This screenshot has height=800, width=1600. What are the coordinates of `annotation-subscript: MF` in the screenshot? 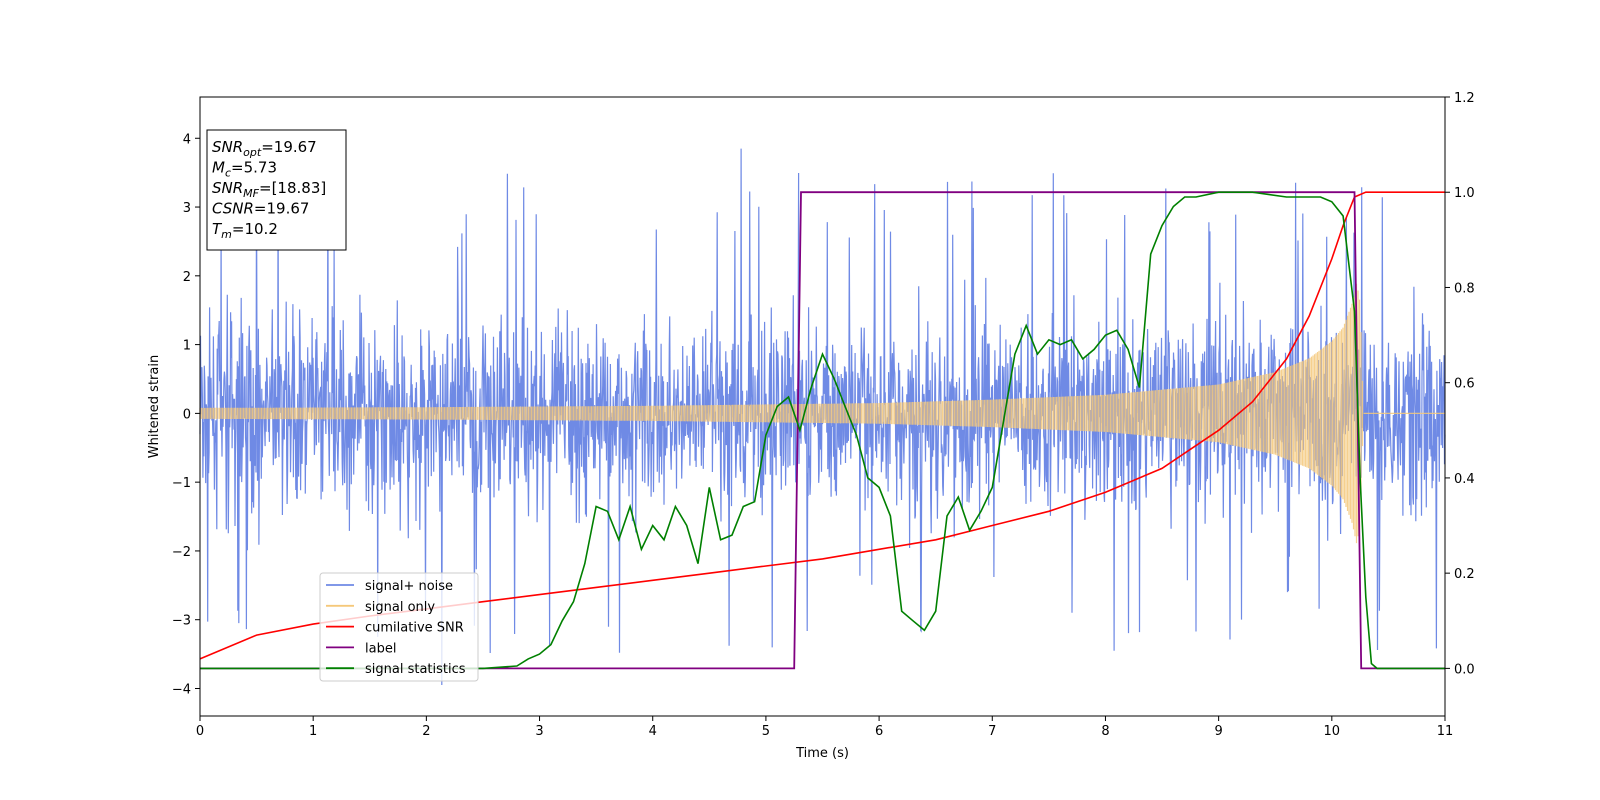 It's located at (251, 193).